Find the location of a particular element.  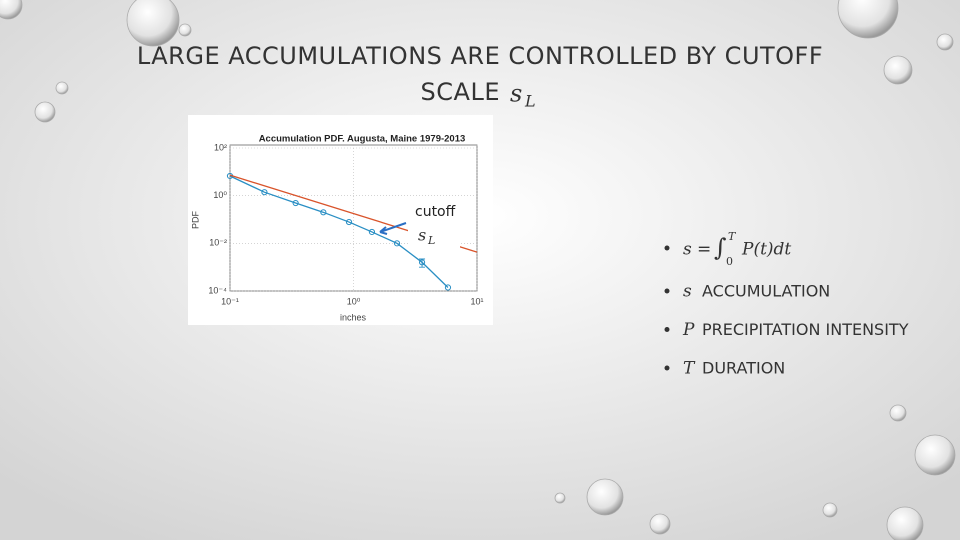

annotation-box is located at coordinates (434, 225).